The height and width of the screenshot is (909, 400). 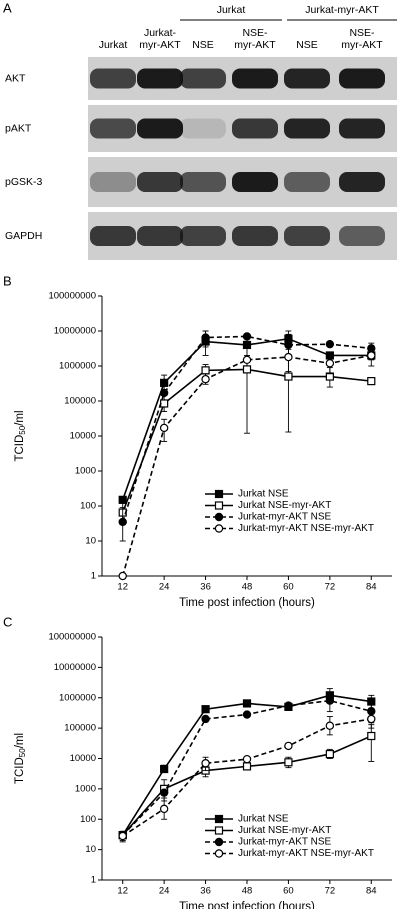 What do you see at coordinates (22, 752) in the screenshot?
I see `y-label-sub: 50` at bounding box center [22, 752].